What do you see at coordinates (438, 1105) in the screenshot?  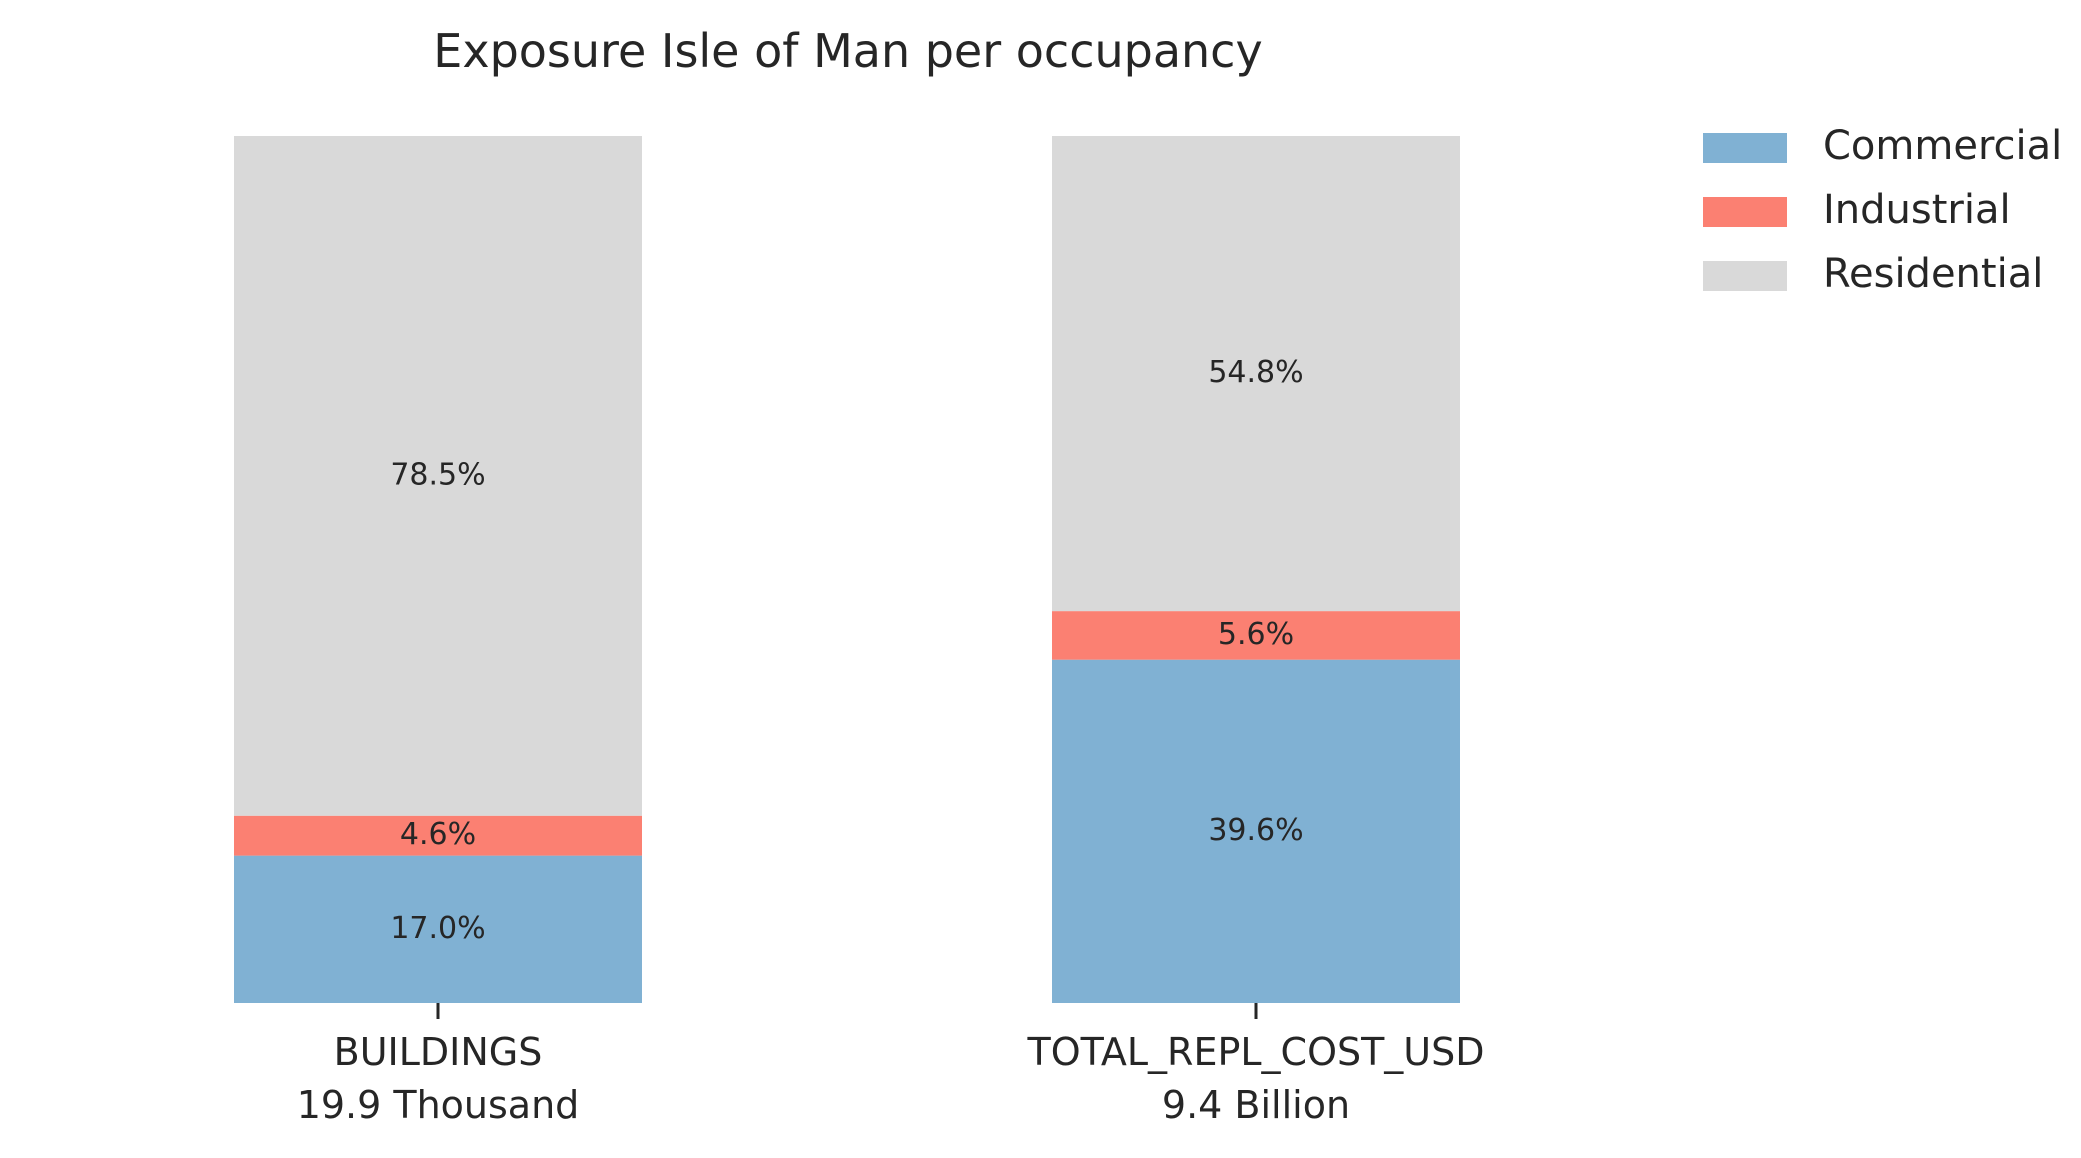 I see `x-total-label-buildings: 19.9 Thousand` at bounding box center [438, 1105].